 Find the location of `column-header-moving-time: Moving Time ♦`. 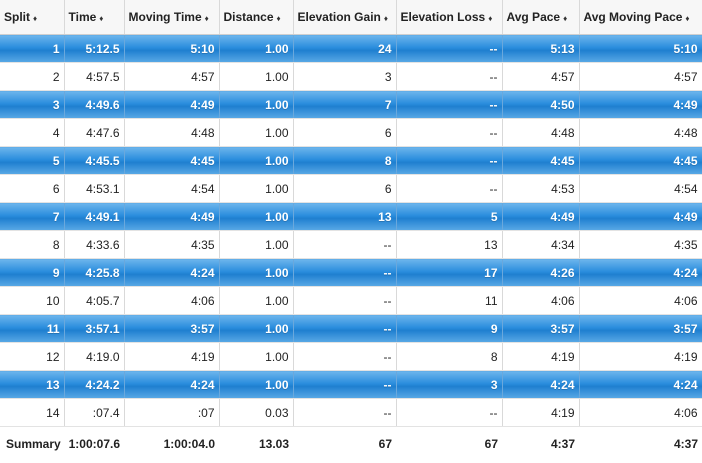

column-header-moving-time: Moving Time ♦ is located at coordinates (172, 17).